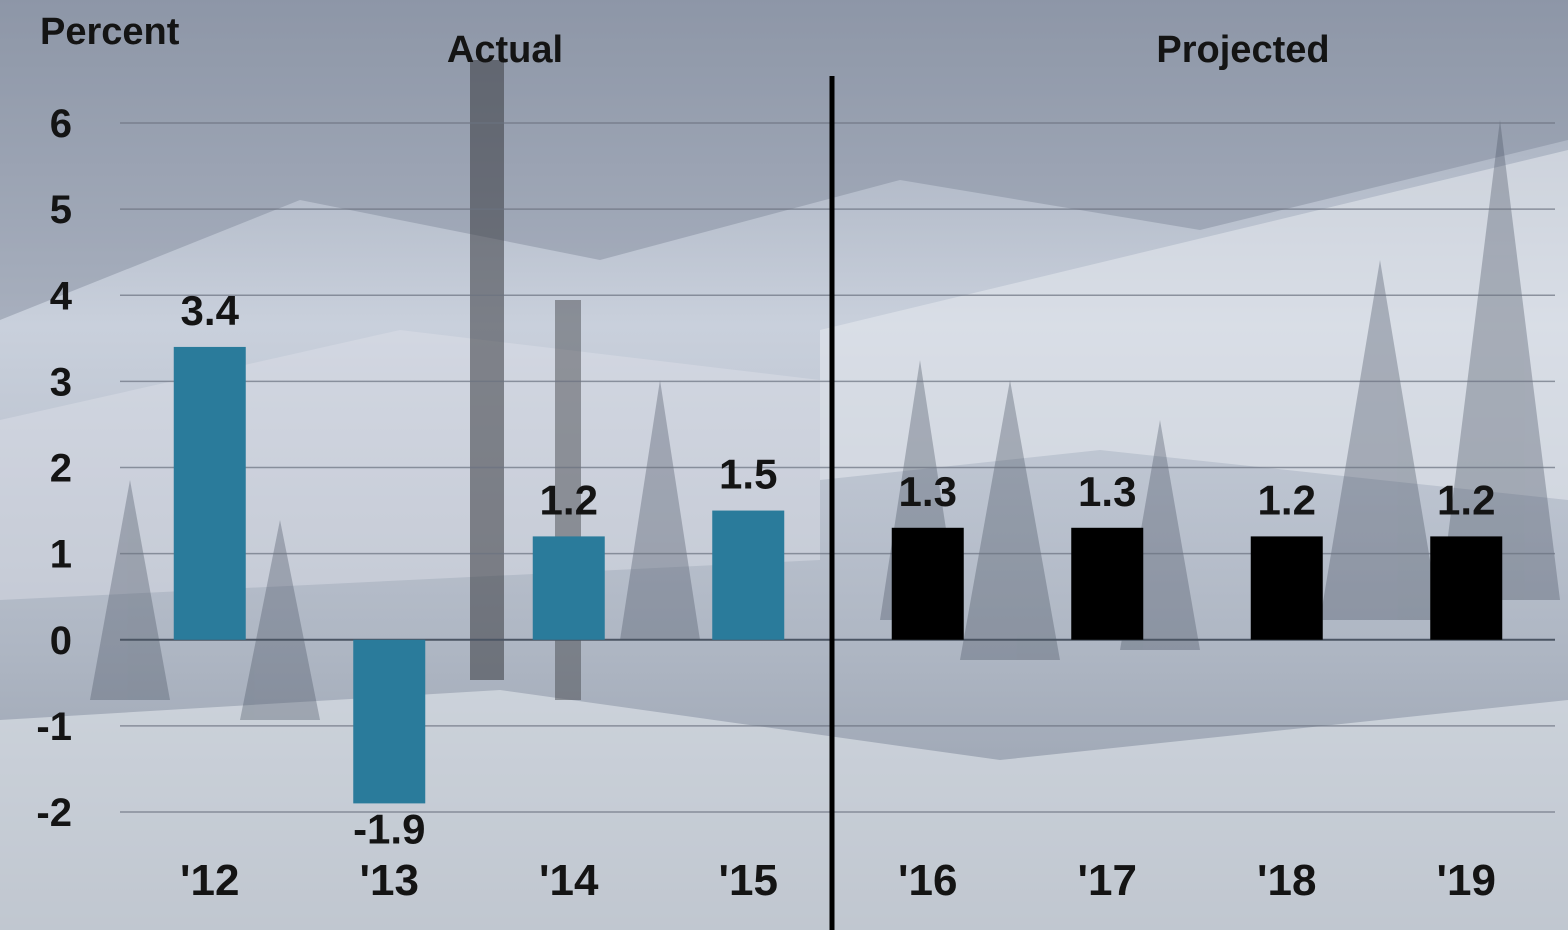  What do you see at coordinates (1466, 880) in the screenshot?
I see `x-tick-label: '19` at bounding box center [1466, 880].